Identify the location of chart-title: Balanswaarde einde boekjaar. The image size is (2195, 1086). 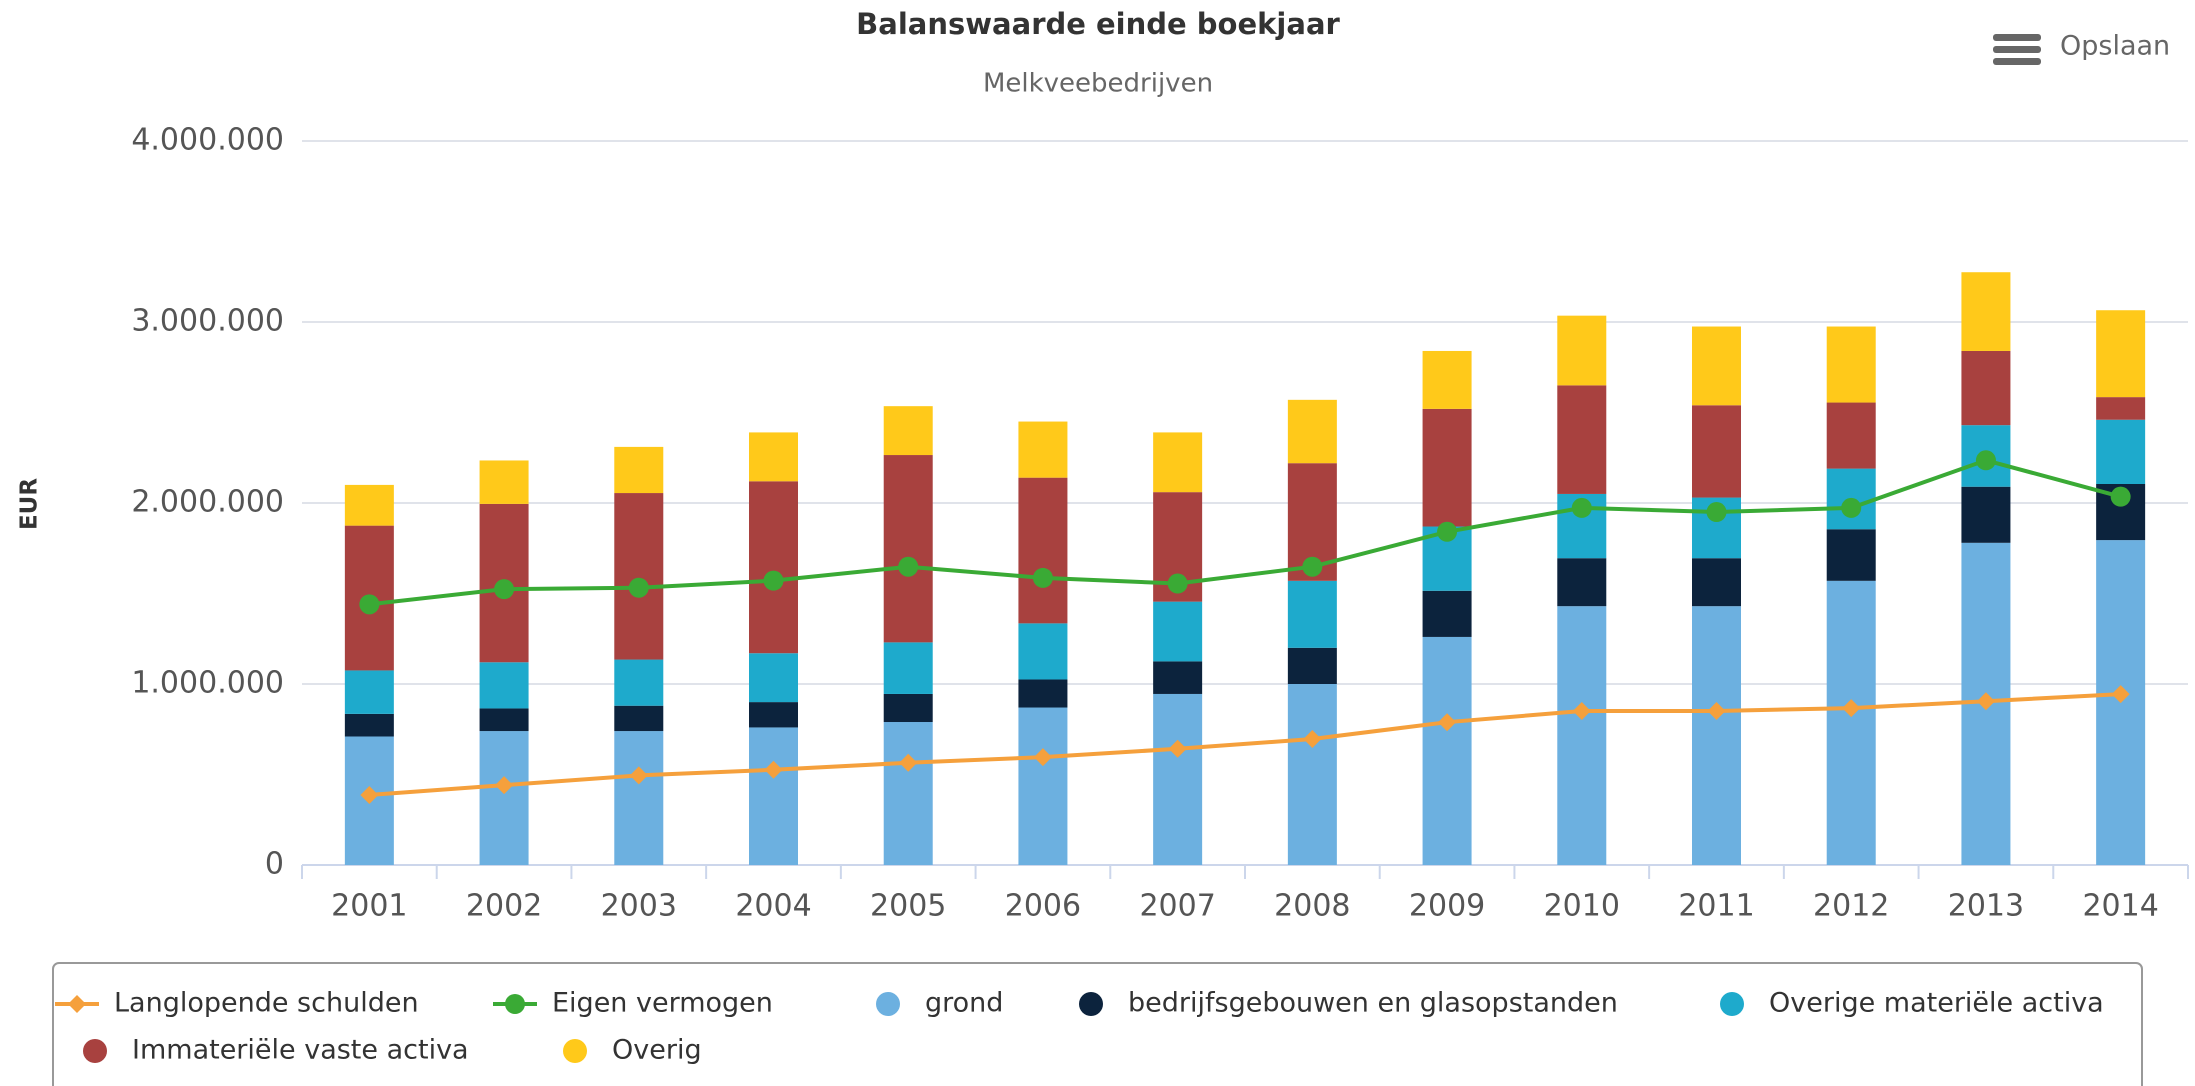
(1098, 24).